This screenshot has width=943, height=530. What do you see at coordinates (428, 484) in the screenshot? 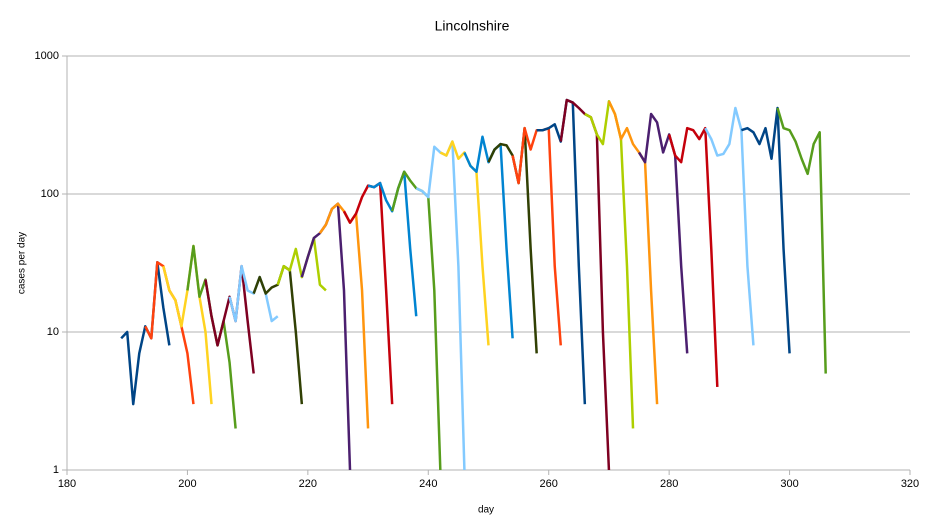
I see `x-tick-label: 240` at bounding box center [428, 484].